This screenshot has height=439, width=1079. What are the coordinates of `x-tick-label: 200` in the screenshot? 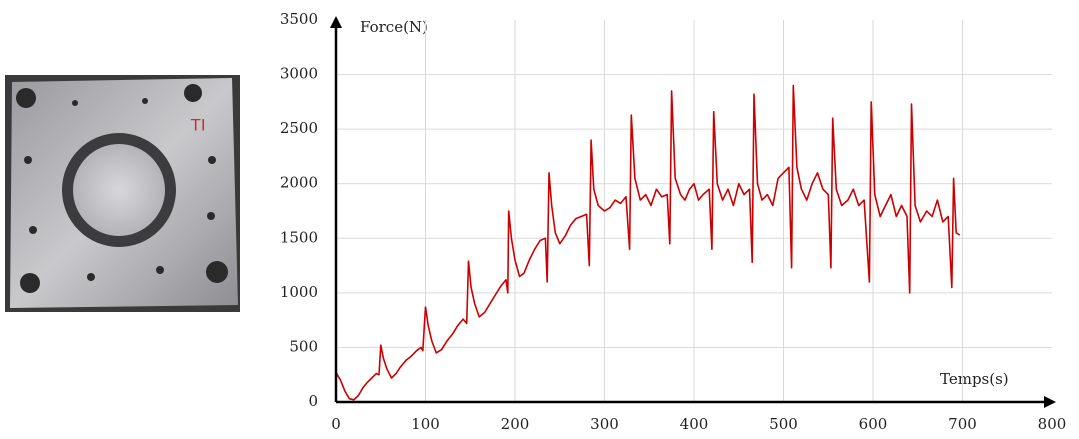 It's located at (515, 424).